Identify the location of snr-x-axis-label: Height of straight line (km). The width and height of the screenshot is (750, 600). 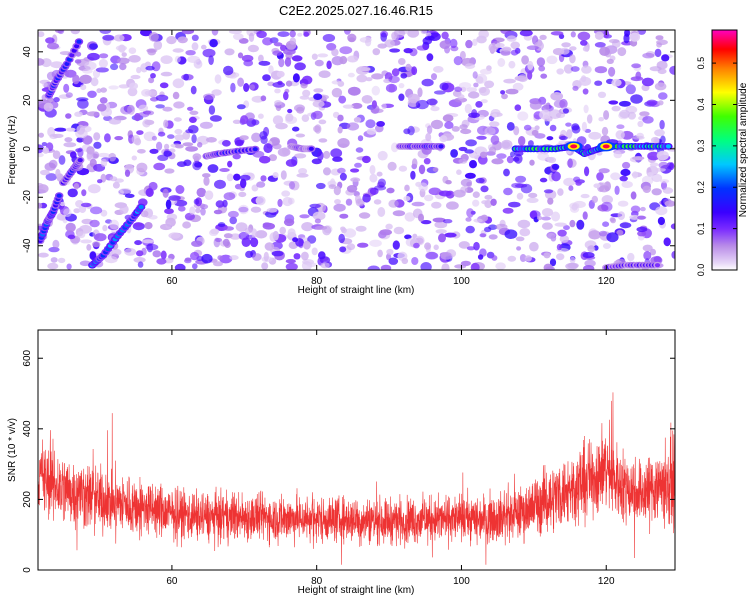
(356, 590).